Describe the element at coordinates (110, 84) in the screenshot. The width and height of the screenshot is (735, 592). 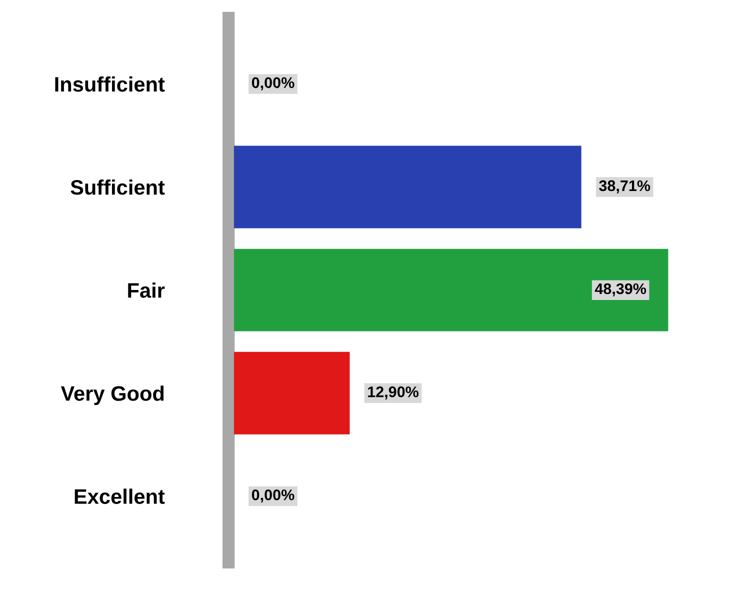
I see `y-tick-label: Insufficient` at that location.